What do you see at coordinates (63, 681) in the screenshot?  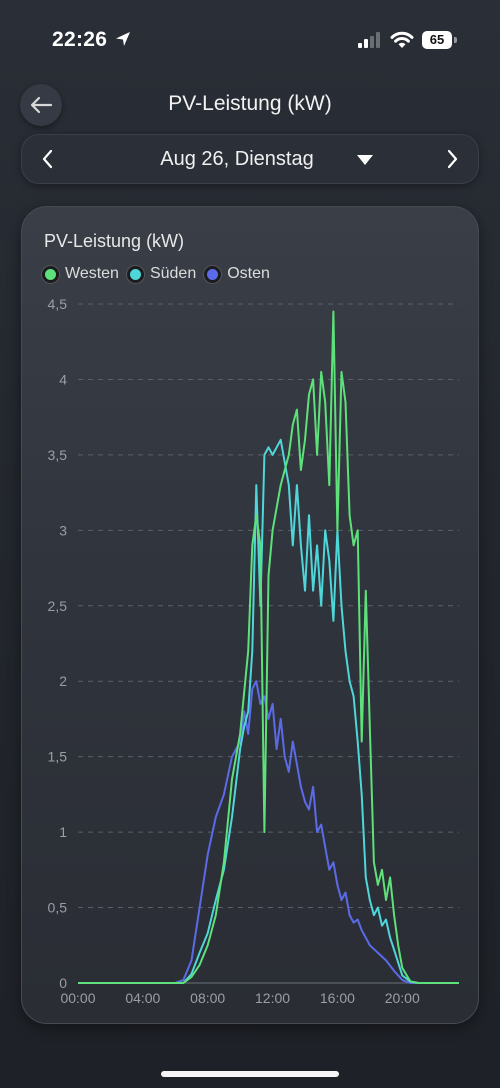 I see `y-tick-label: 2` at bounding box center [63, 681].